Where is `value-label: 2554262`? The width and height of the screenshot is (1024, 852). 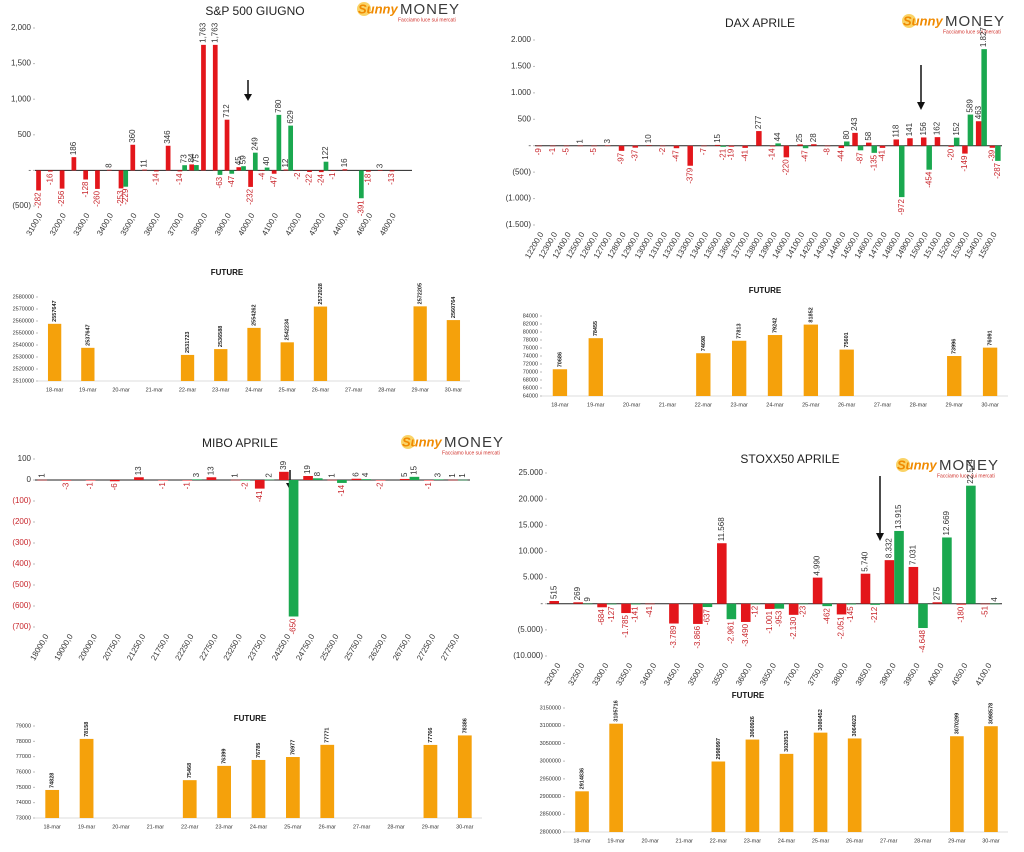 value-label: 2554262 is located at coordinates (254, 314).